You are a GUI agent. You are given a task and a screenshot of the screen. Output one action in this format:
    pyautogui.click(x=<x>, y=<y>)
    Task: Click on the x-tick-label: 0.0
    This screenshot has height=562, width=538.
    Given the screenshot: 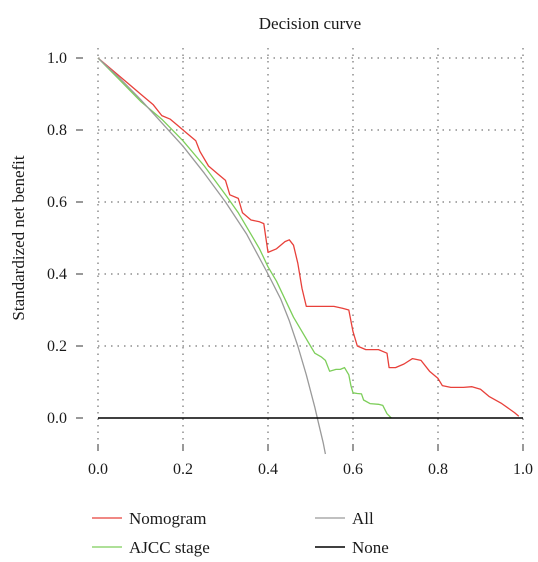 What is the action you would take?
    pyautogui.click(x=98, y=469)
    